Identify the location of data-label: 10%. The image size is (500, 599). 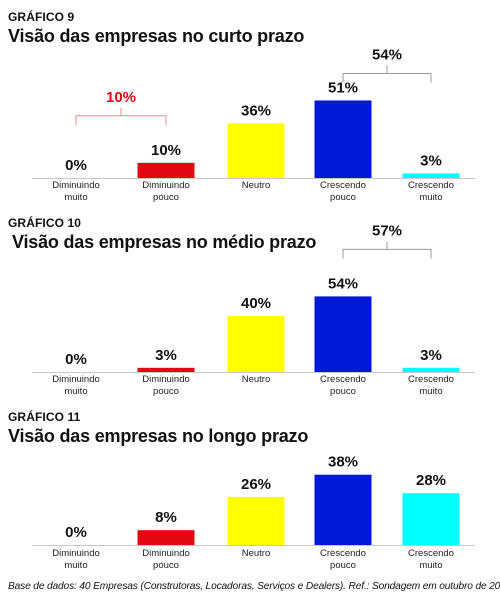
(166, 150).